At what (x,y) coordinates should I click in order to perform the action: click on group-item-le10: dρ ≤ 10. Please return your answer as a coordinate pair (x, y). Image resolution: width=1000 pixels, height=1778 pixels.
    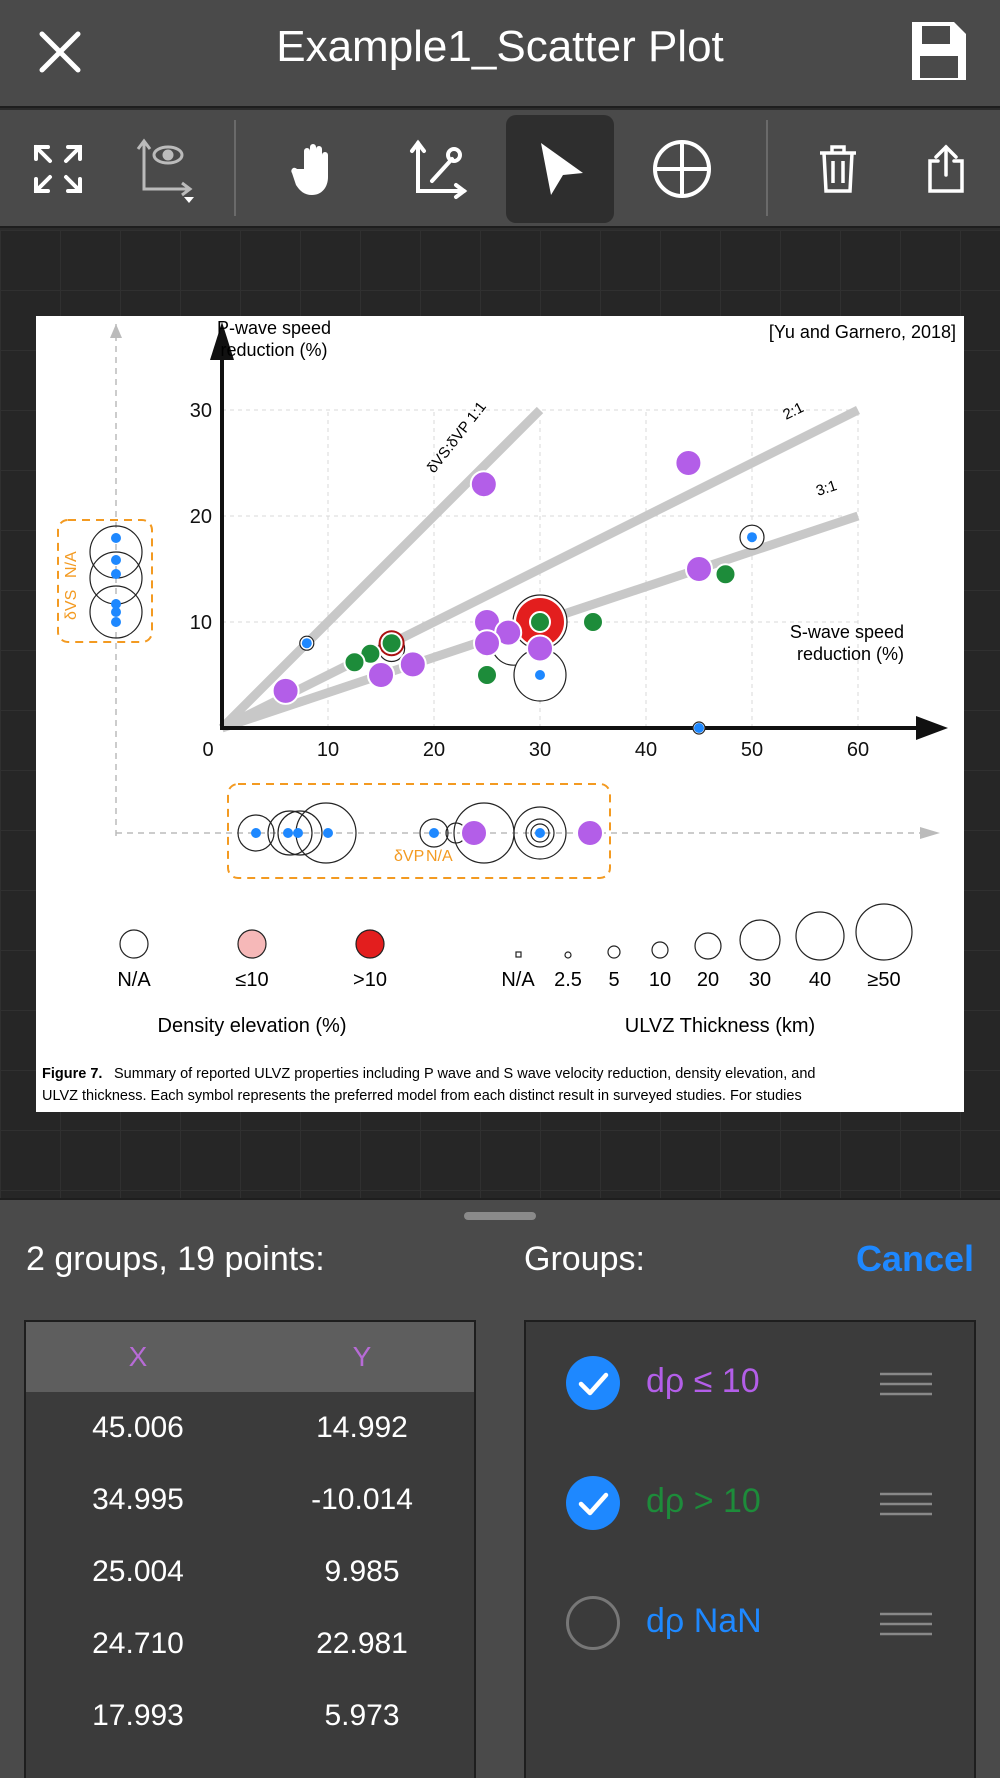
    Looking at the image, I should click on (750, 1381).